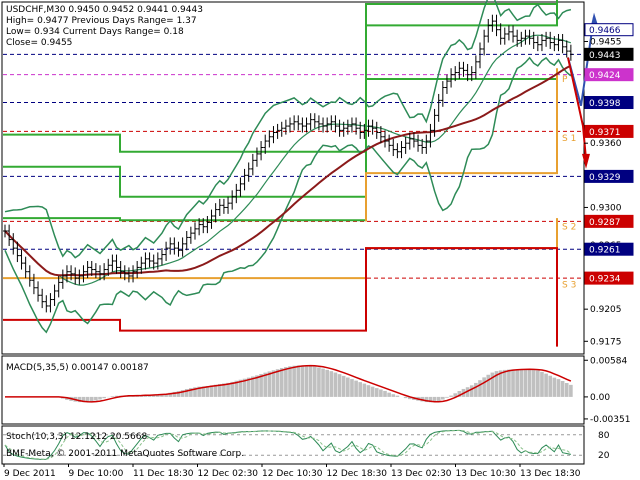  What do you see at coordinates (421, 474) in the screenshot?
I see `time-tick-label: 13 Dec 02:30` at bounding box center [421, 474].